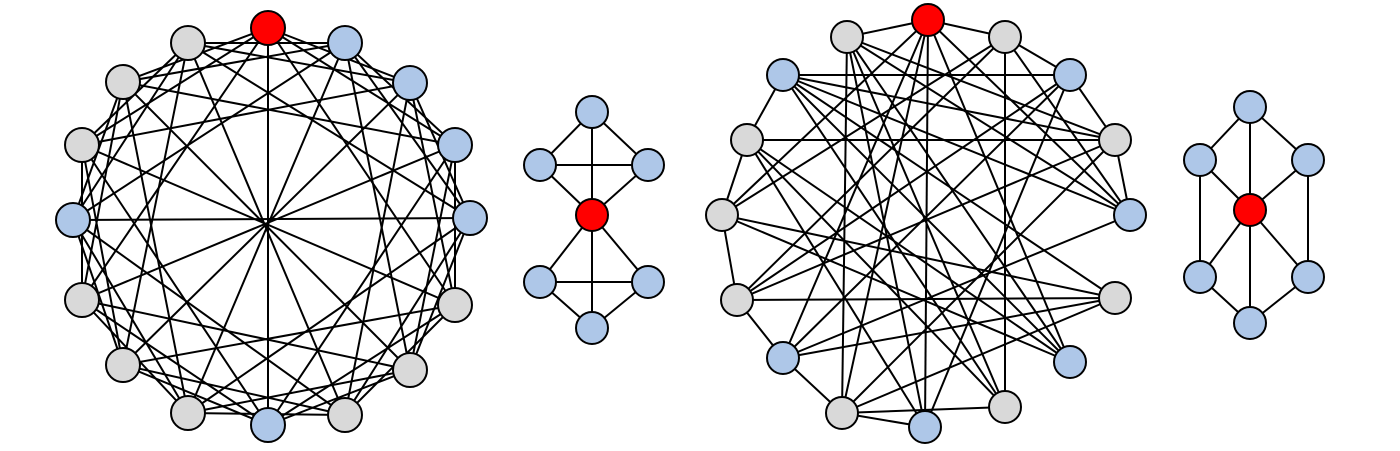 The height and width of the screenshot is (451, 1400). I want to click on graph-hexagon, so click(1254, 215).